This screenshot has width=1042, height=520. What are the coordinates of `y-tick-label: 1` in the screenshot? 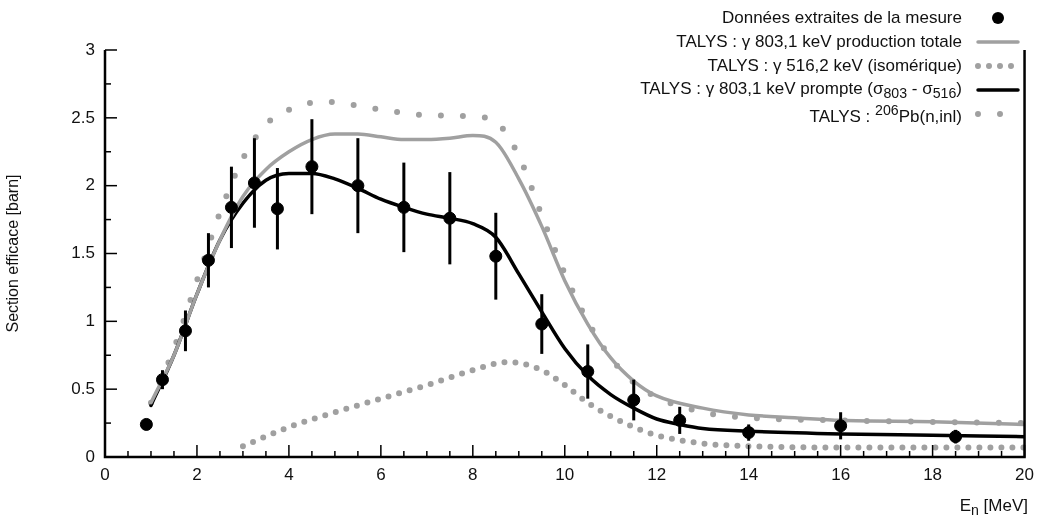 It's located at (90, 321).